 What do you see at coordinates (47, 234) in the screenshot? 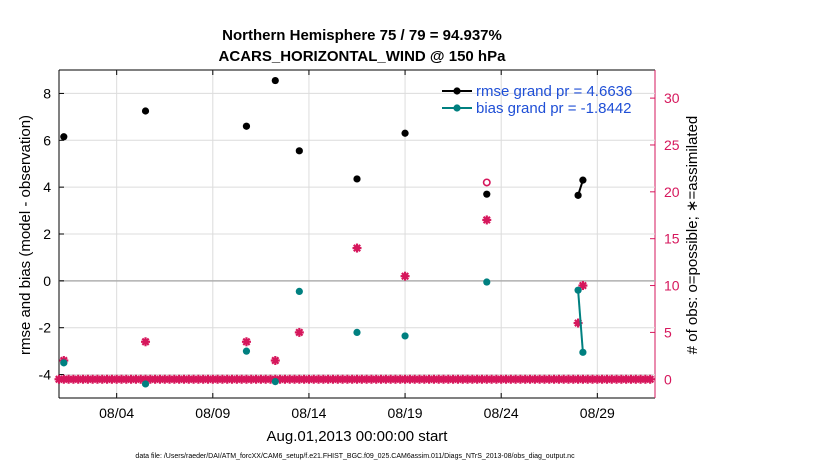
I see `left-y-tick-label: 2` at bounding box center [47, 234].